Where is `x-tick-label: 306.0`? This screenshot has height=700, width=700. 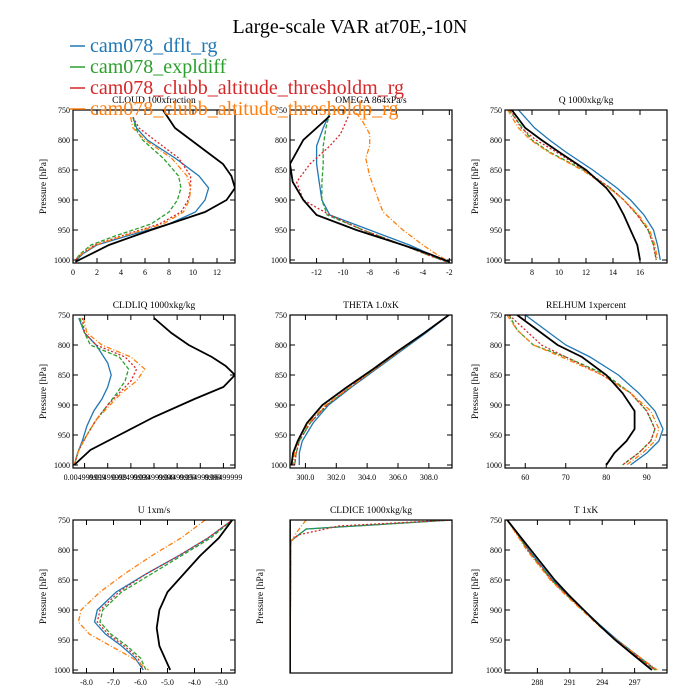
x-tick-label: 306.0 is located at coordinates (398, 477).